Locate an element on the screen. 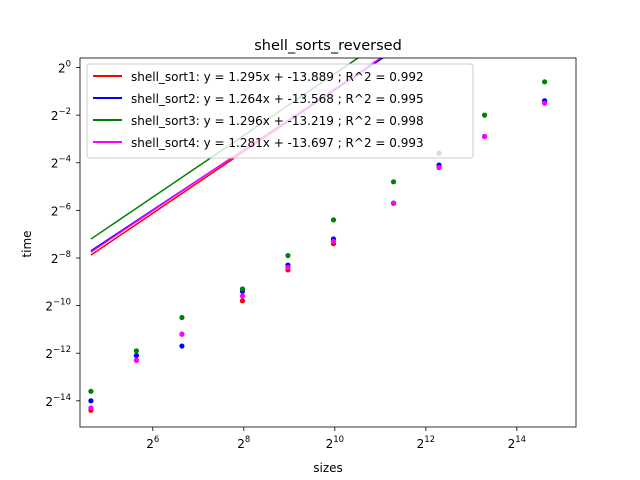  tick-exponent: −14 is located at coordinates (62, 398).